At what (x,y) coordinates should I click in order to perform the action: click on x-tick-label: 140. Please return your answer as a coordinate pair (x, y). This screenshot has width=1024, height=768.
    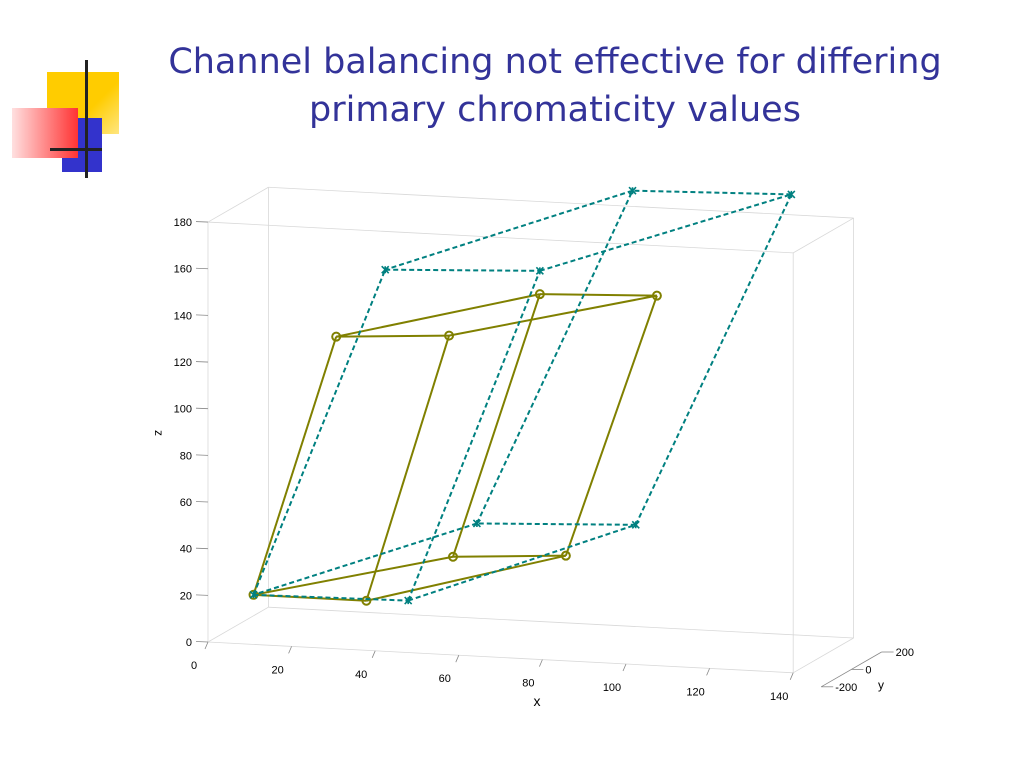
    Looking at the image, I should click on (779, 697).